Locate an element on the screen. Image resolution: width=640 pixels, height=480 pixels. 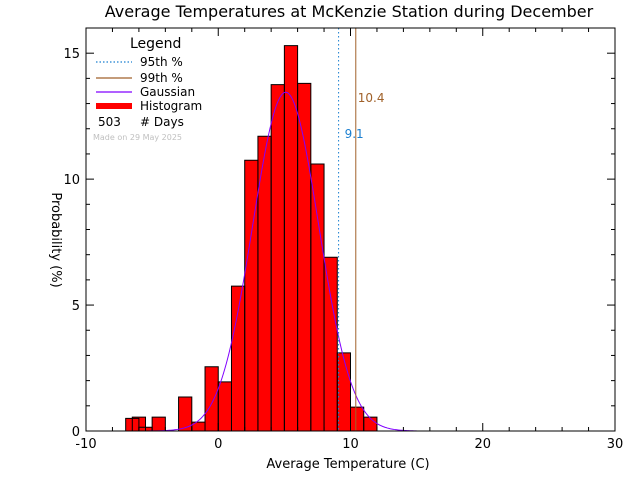
legend-title: Legend is located at coordinates (155, 44).